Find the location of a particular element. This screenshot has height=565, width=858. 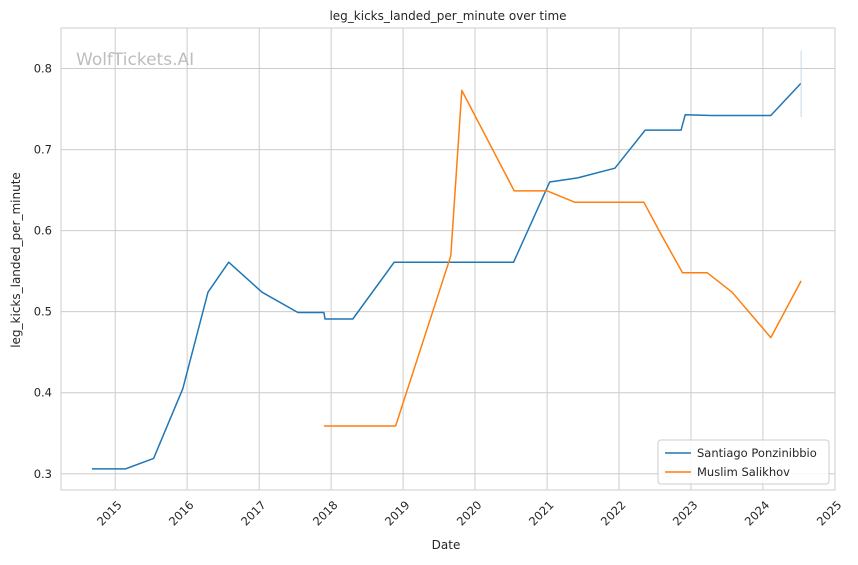

x-tick-label: 2025 is located at coordinates (829, 513).